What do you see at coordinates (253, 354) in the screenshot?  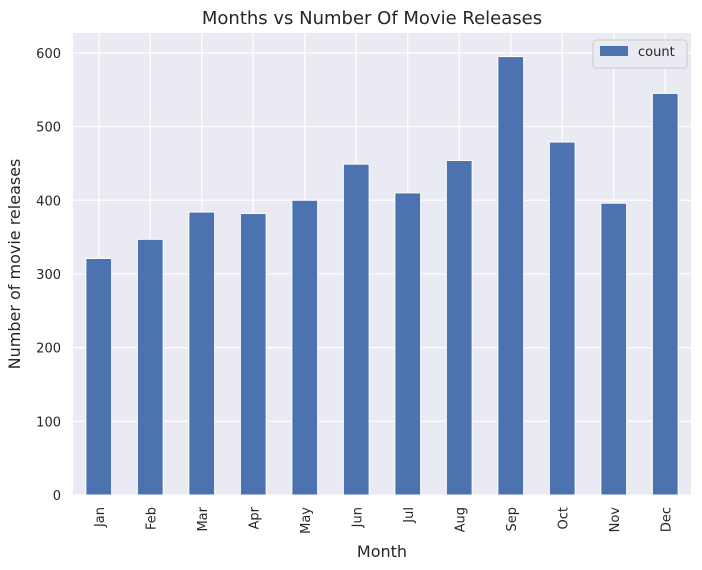 I see `bar-apr` at bounding box center [253, 354].